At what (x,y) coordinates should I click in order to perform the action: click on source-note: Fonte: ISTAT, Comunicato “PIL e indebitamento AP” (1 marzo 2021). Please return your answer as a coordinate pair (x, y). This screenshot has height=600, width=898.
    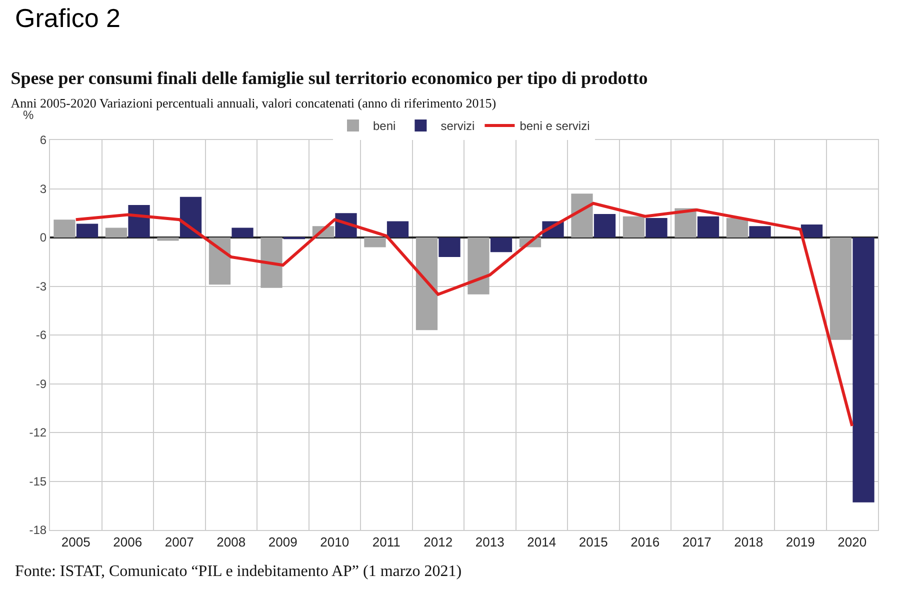
    Looking at the image, I should click on (238, 571).